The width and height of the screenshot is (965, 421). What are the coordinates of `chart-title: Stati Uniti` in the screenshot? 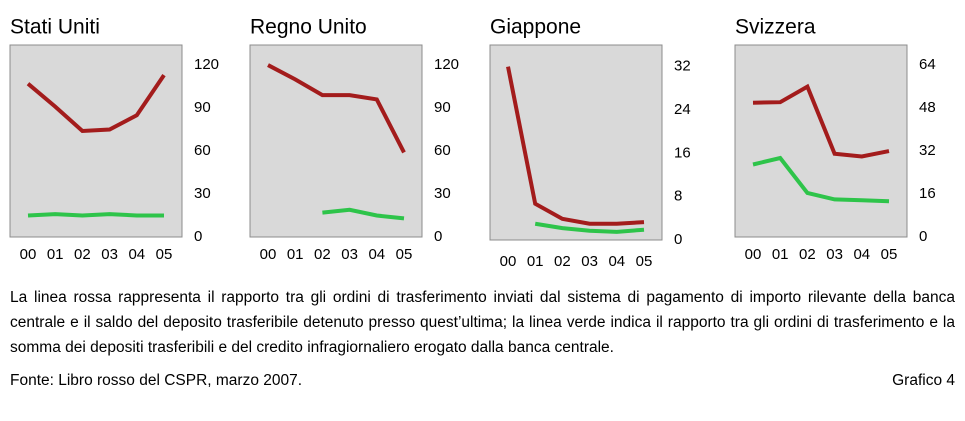 It's located at (55, 27).